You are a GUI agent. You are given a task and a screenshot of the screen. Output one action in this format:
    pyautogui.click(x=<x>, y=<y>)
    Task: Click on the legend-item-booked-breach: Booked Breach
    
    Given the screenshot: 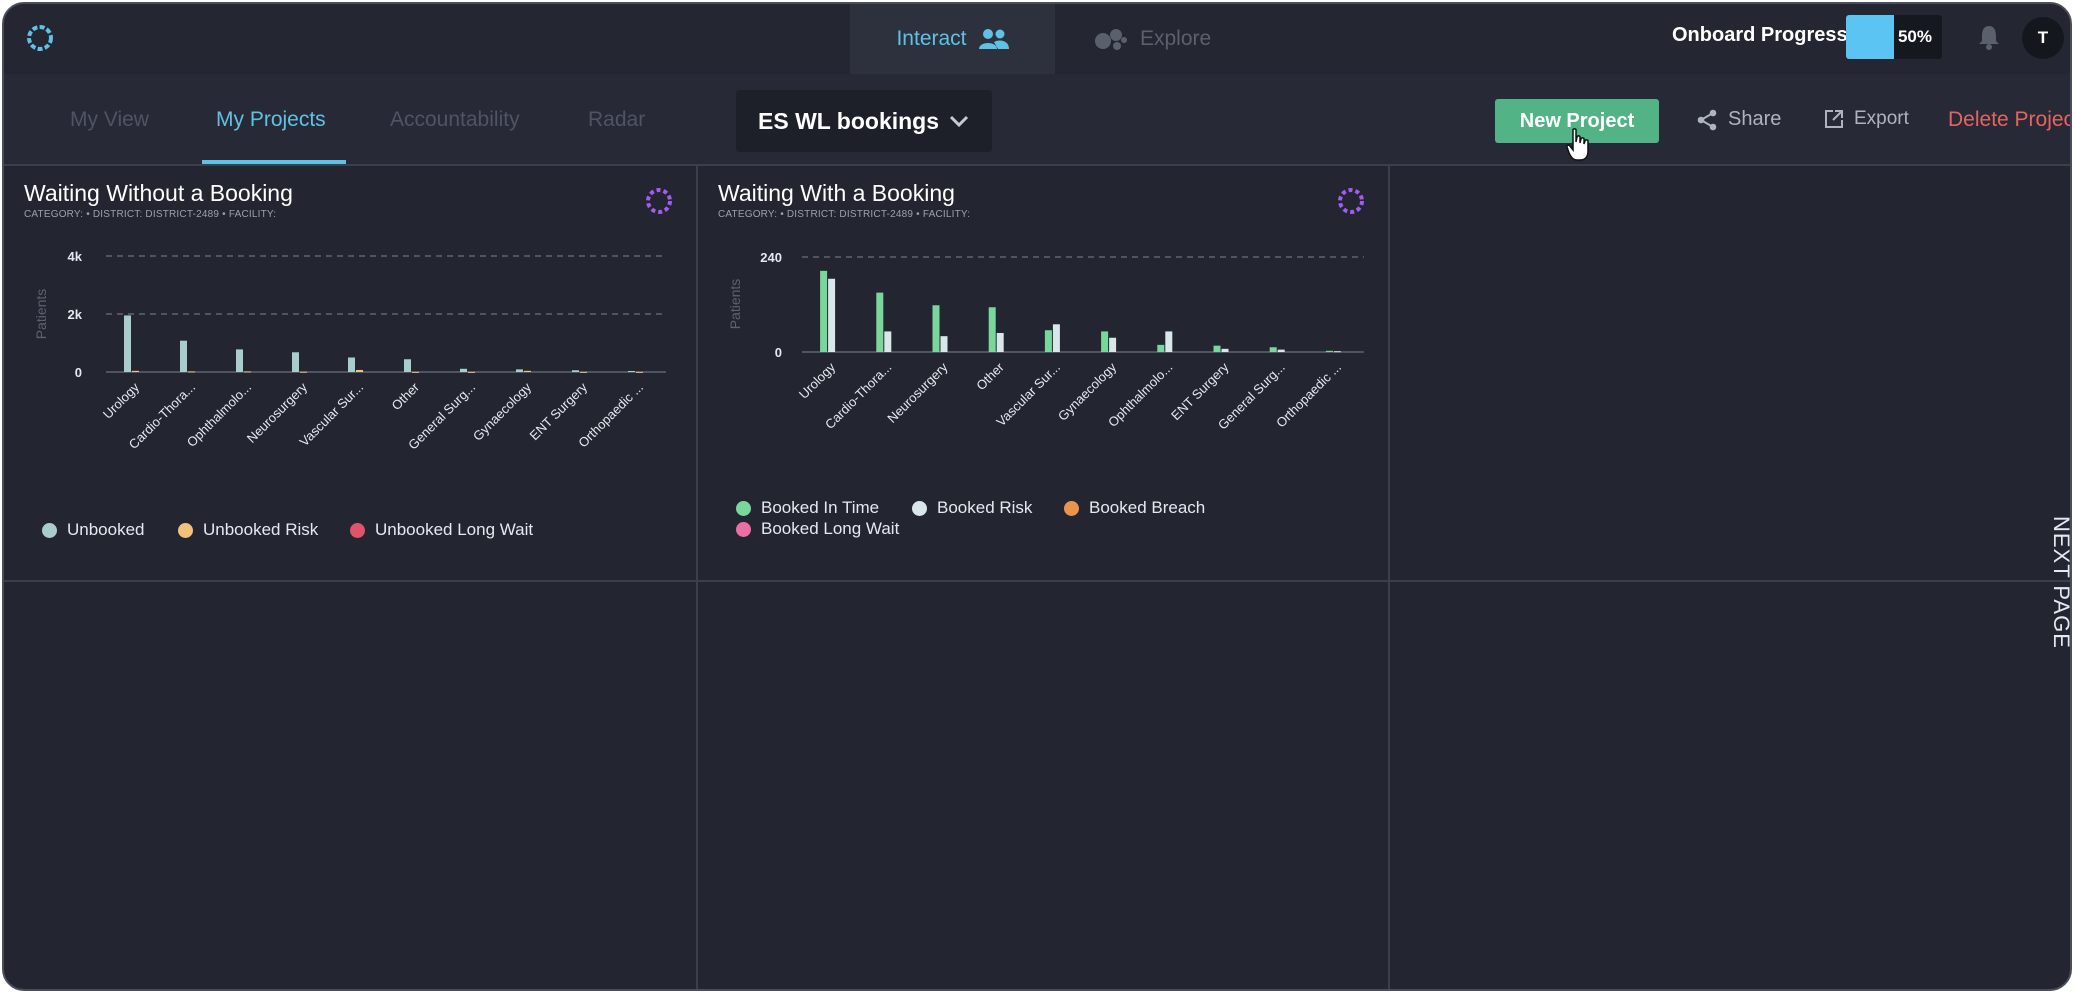 What is the action you would take?
    pyautogui.click(x=1134, y=508)
    